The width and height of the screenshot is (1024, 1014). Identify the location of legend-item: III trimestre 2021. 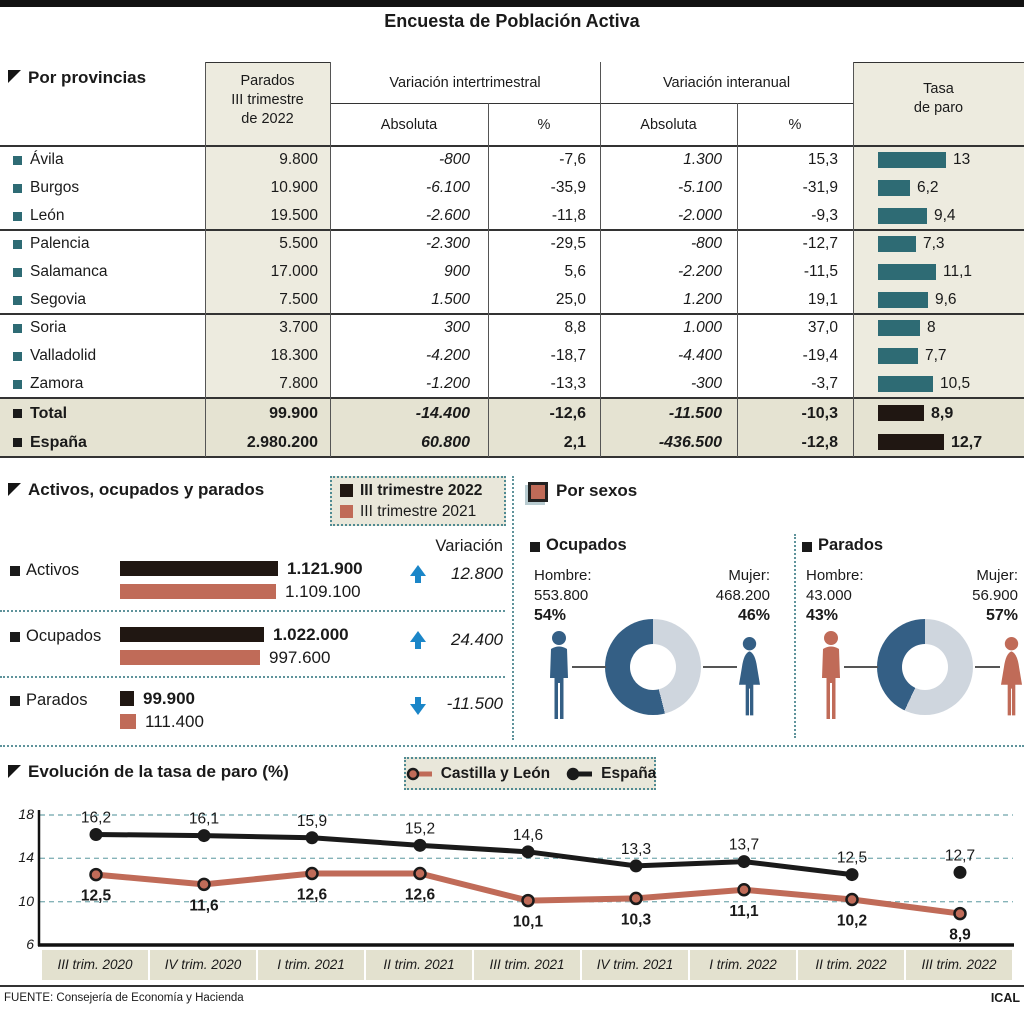
(418, 512).